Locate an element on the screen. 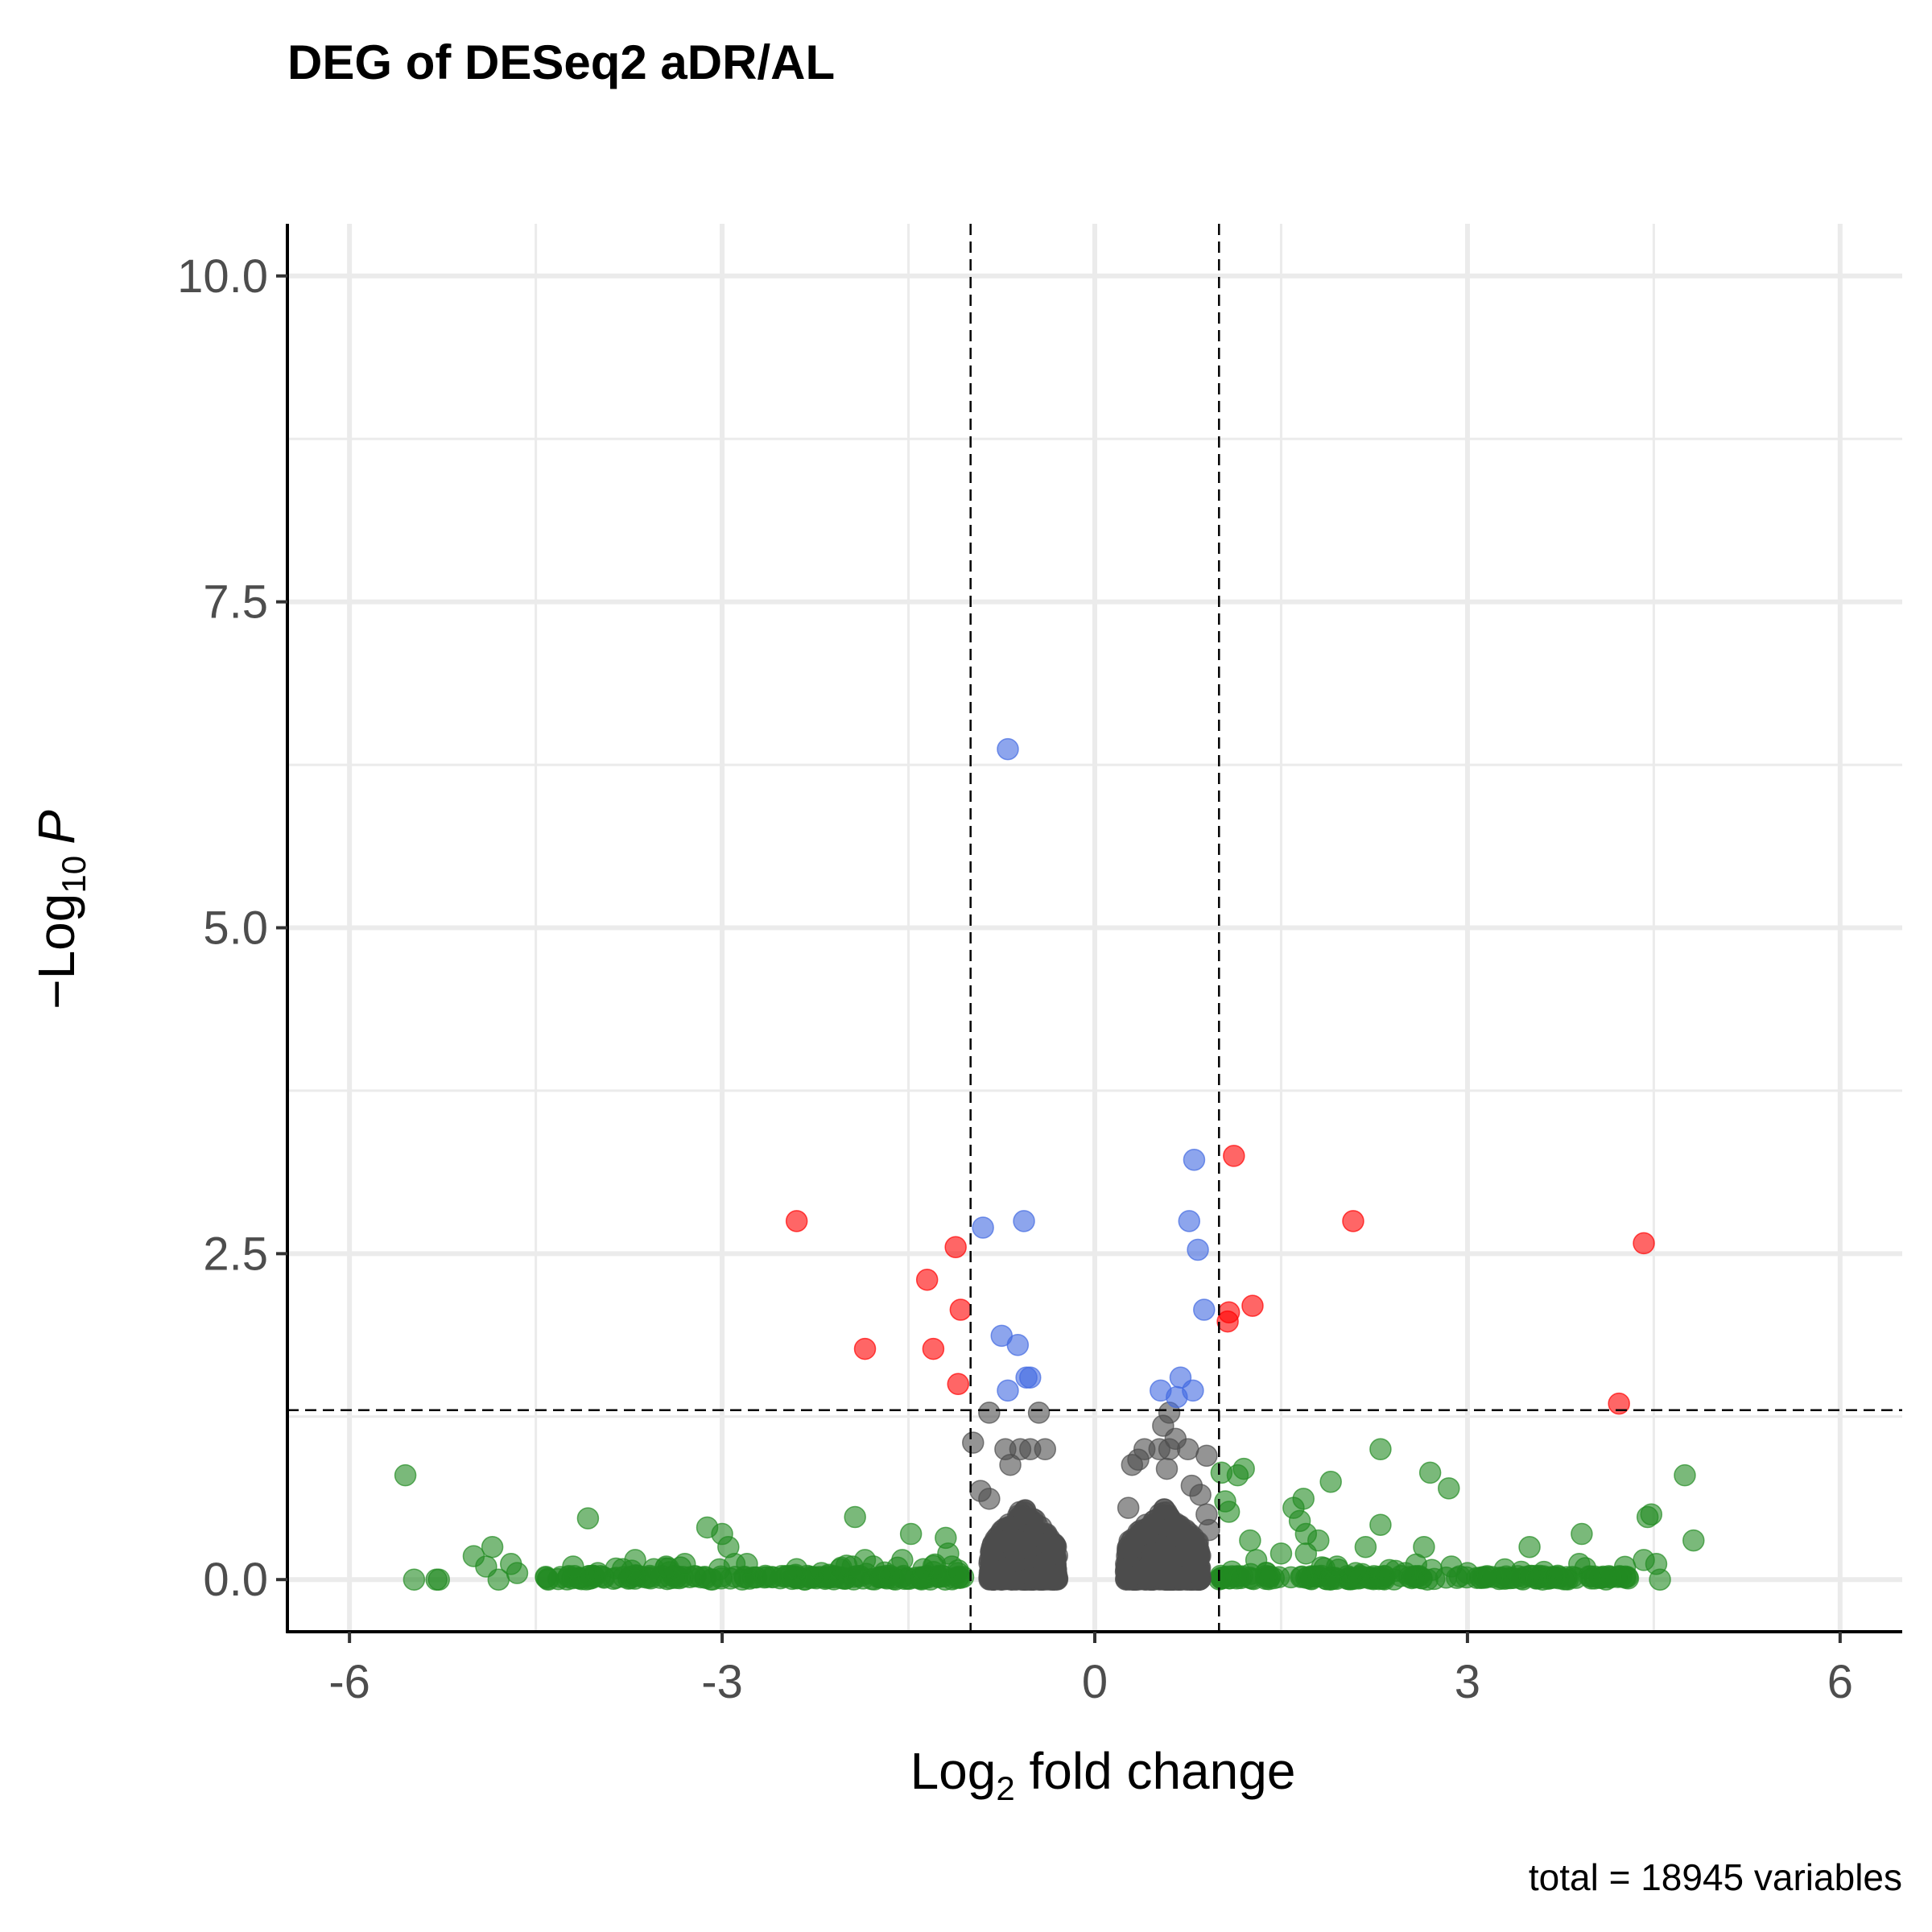 The width and height of the screenshot is (1932, 1932). x-tick-label: -3 is located at coordinates (722, 1682).